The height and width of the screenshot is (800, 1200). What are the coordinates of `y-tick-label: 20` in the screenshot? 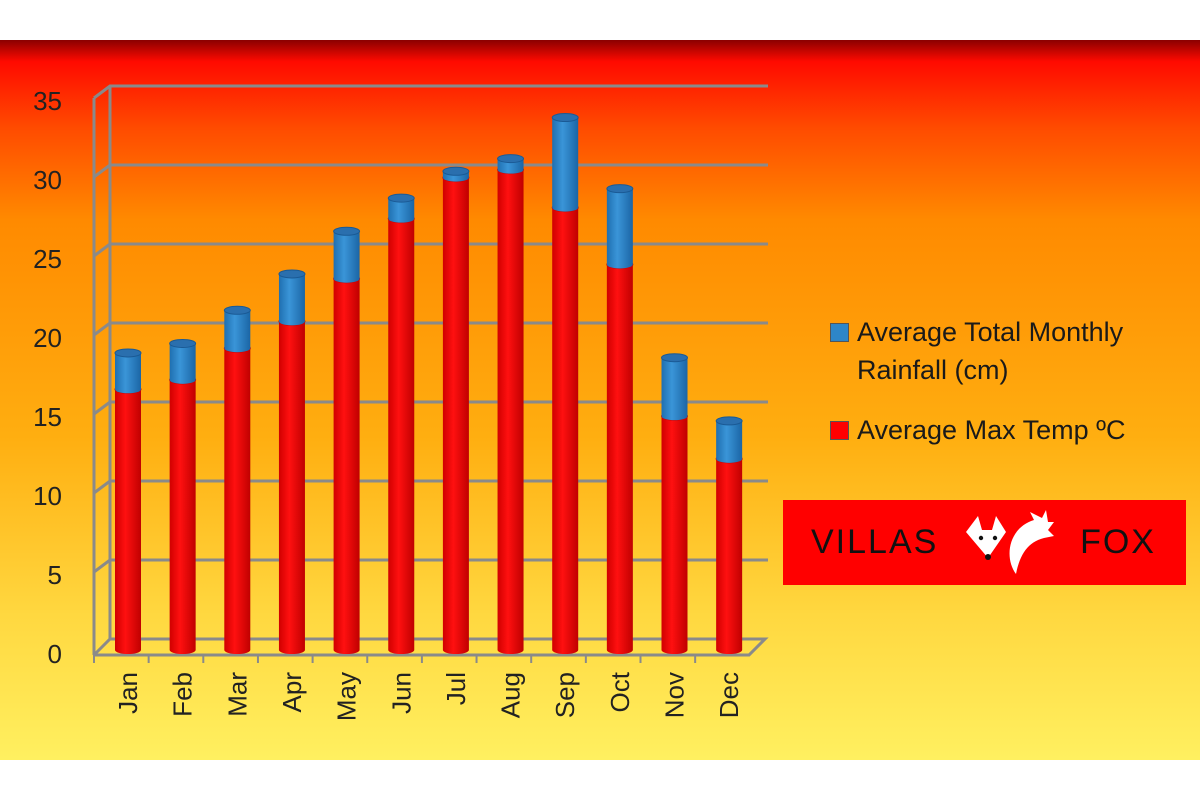 It's located at (47, 338).